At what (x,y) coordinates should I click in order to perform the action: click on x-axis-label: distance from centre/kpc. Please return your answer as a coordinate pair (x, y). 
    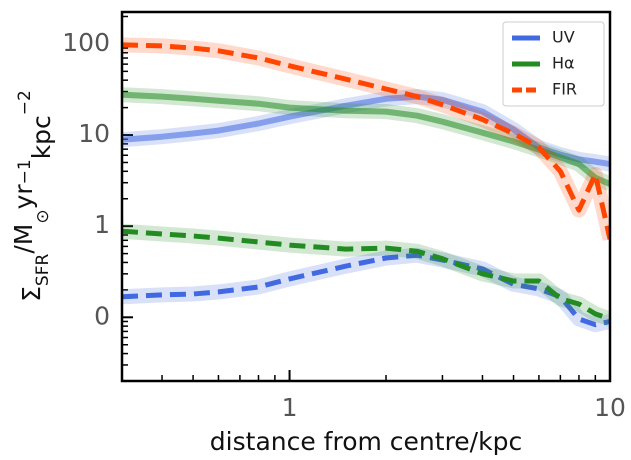
    Looking at the image, I should click on (366, 441).